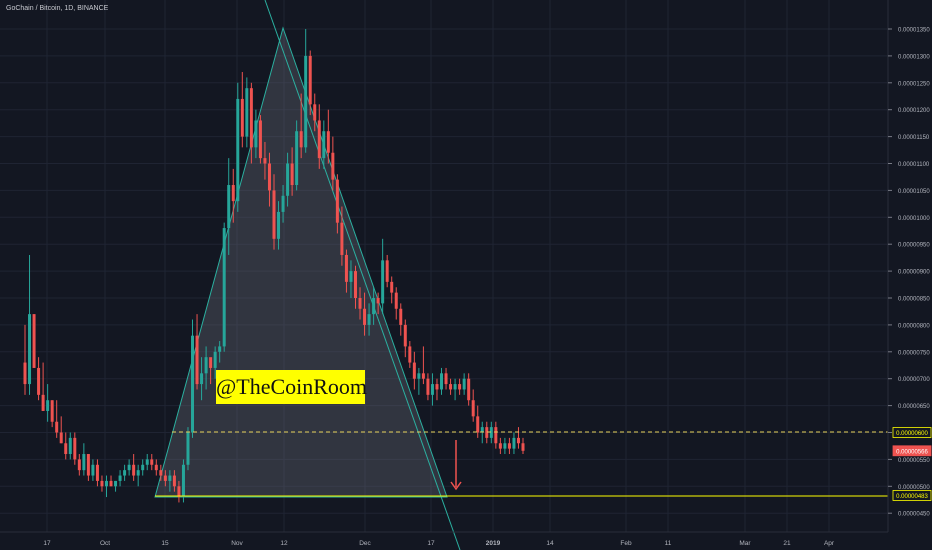 The image size is (932, 550). Describe the element at coordinates (914, 165) in the screenshot. I see `y-tick-label: 0.00001100` at that location.